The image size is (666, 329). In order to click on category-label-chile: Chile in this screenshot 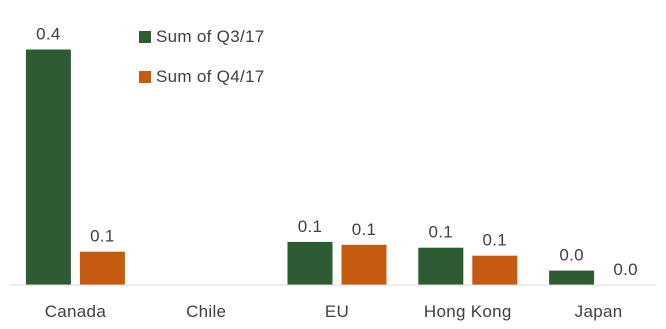, I will do `click(206, 311)`.